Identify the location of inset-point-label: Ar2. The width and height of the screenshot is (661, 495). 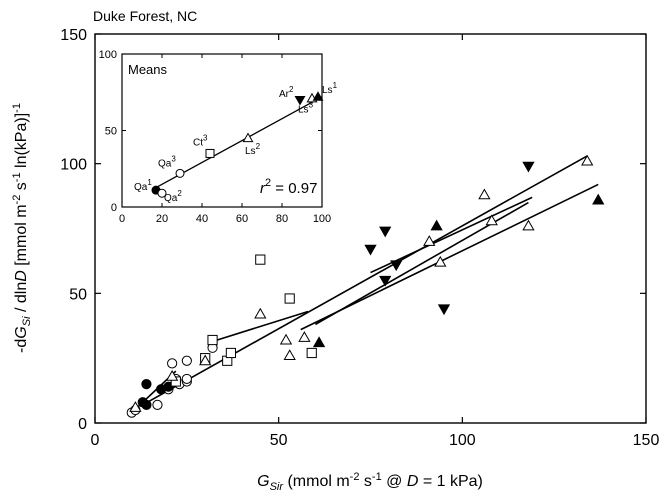
(286, 92).